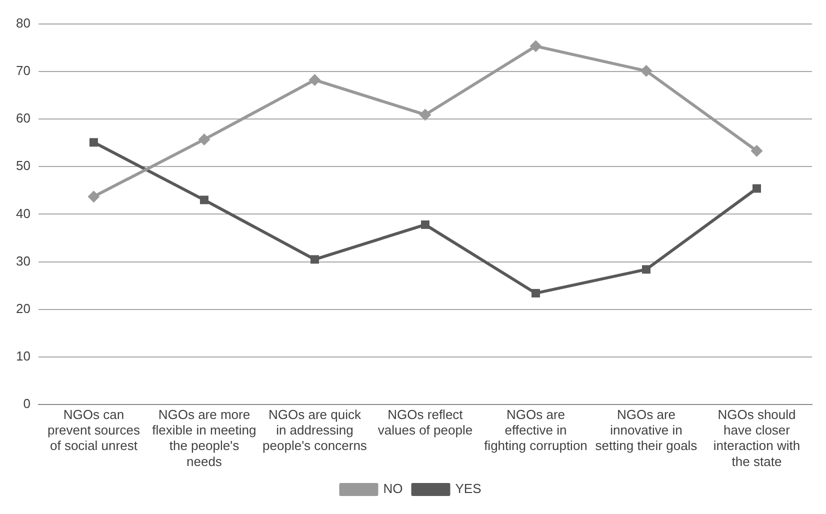 Image resolution: width=826 pixels, height=514 pixels. I want to click on x-tick-label: NGOs reflect values of people, so click(425, 422).